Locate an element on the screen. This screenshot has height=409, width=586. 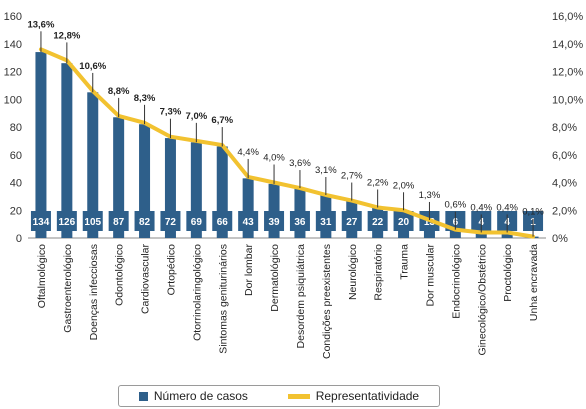
y-right-tick-label: 10,0% is located at coordinates (567, 100).